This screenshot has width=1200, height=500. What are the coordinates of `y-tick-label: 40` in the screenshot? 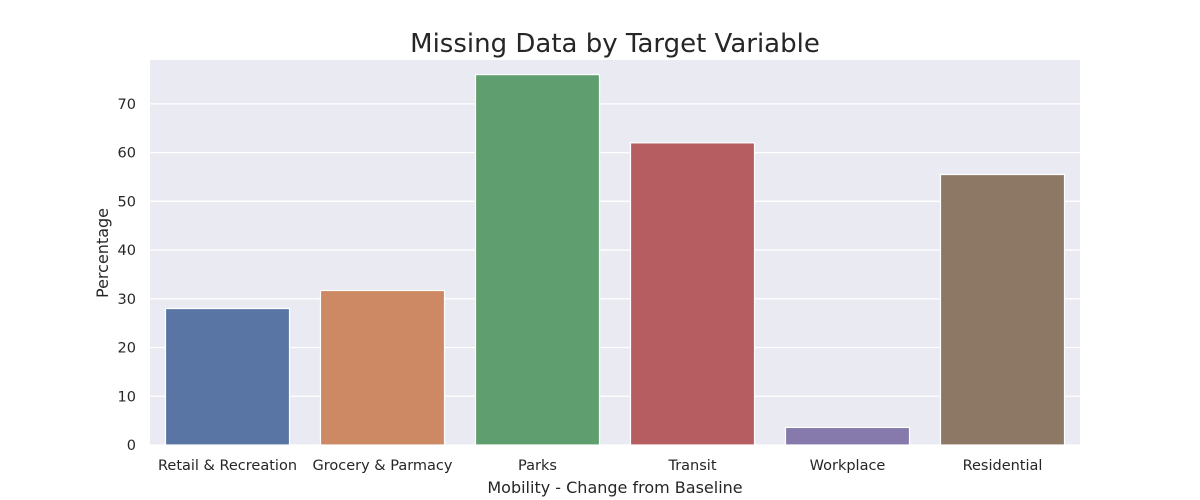 It's located at (127, 251).